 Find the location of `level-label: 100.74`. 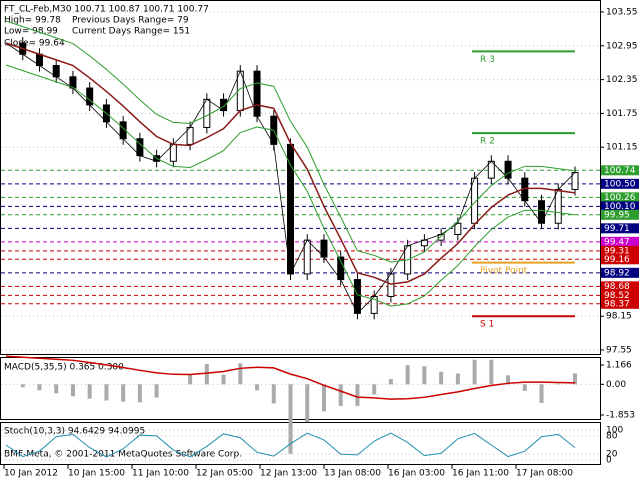

level-label: 100.74 is located at coordinates (620, 171).